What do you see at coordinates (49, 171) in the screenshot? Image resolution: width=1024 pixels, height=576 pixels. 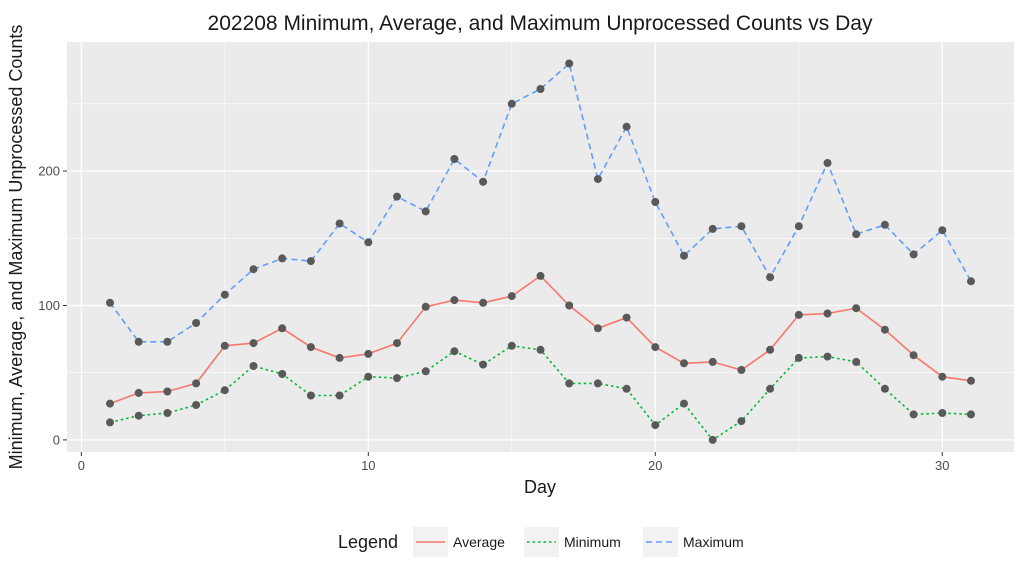 I see `y-tick-label: 200` at bounding box center [49, 171].